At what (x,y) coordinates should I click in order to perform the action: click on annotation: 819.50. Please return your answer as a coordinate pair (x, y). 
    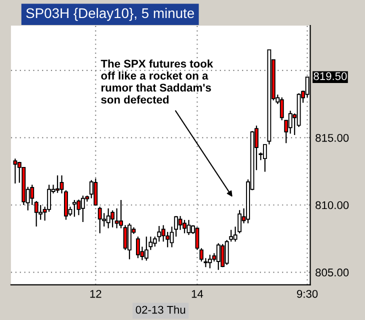
    Looking at the image, I should click on (330, 76).